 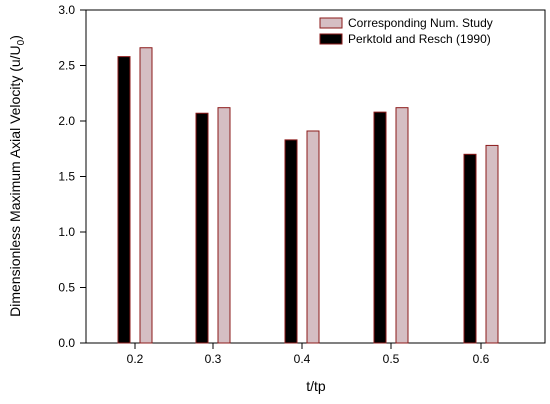 I want to click on y-tick-label: 2.0, so click(x=66, y=121).